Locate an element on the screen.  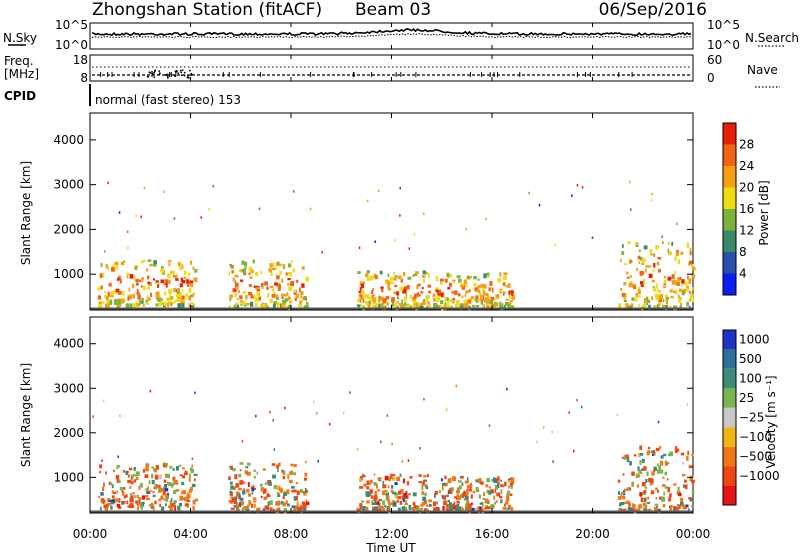
velocity-y-tick-label: 1000 is located at coordinates (68, 477).